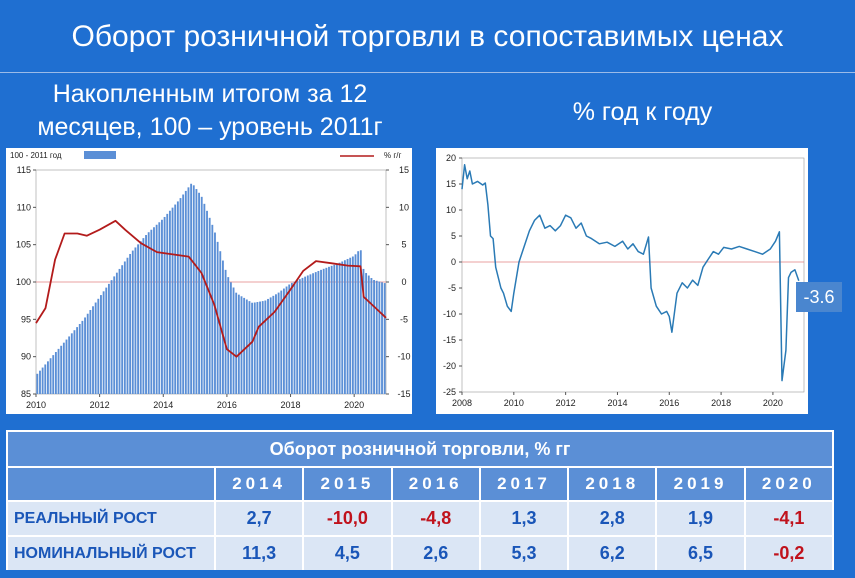 The image size is (855, 578). What do you see at coordinates (700, 553) in the screenshot?
I see `table-cell: 6,5` at bounding box center [700, 553].